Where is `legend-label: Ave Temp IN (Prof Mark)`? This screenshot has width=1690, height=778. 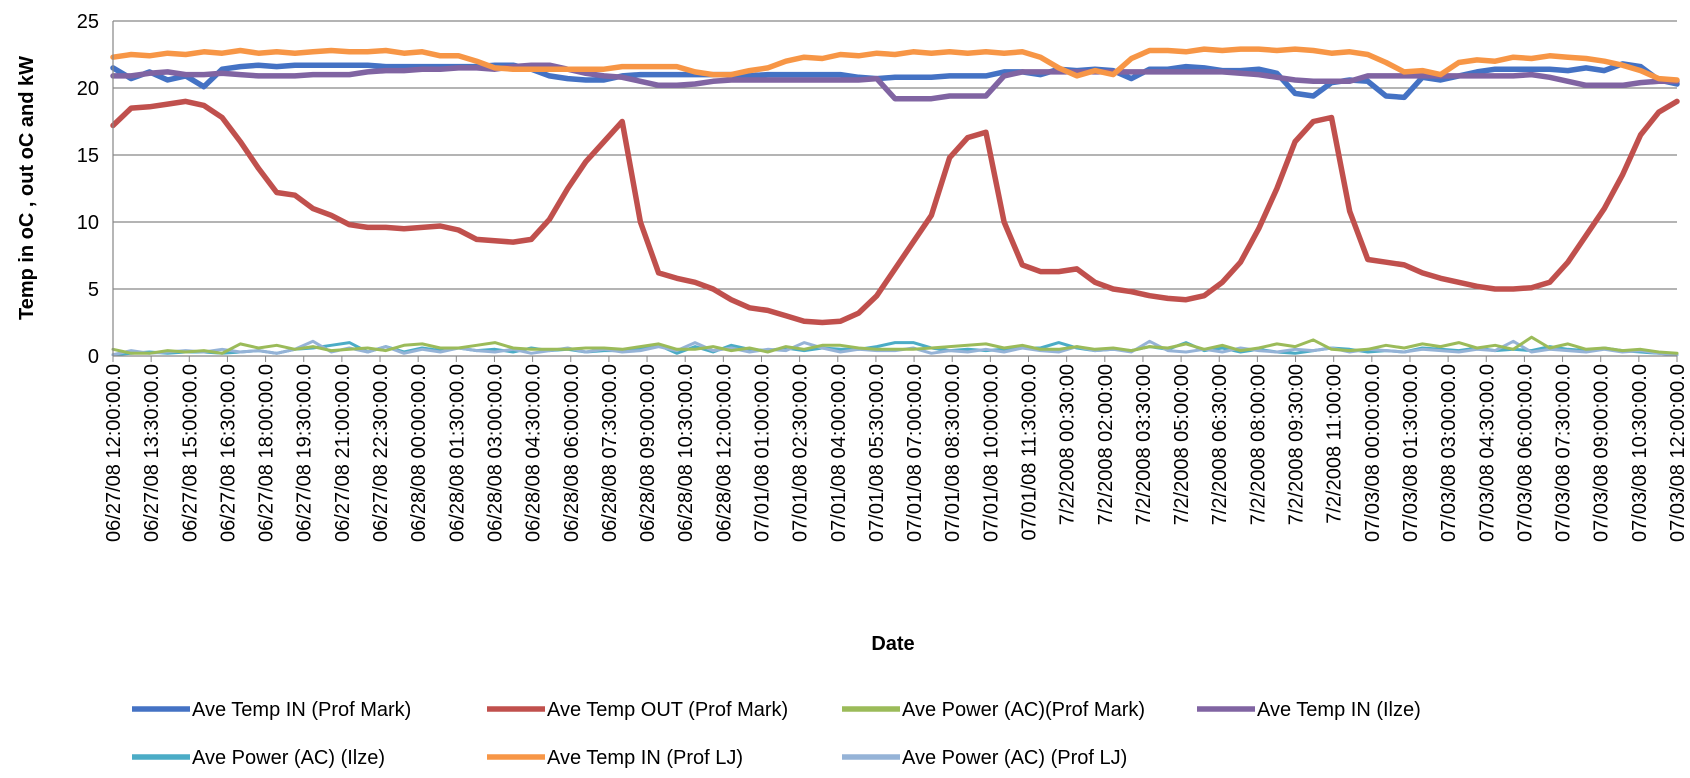
legend-label: Ave Temp IN (Prof Mark) is located at coordinates (301, 710).